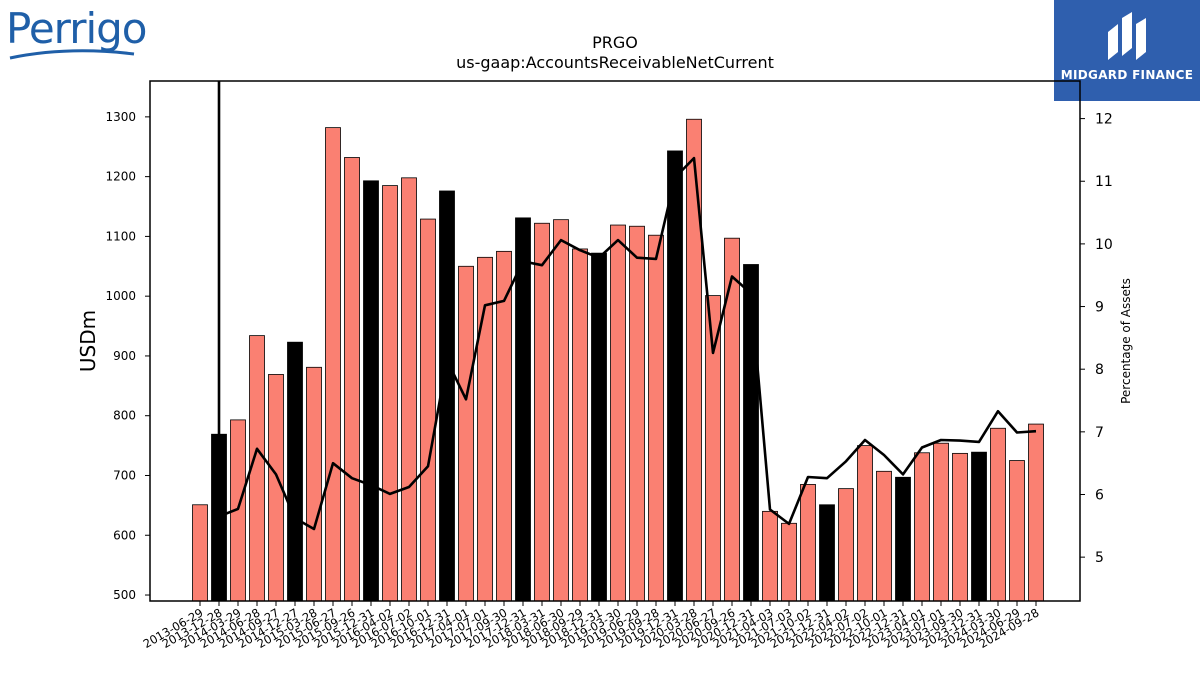  What do you see at coordinates (1127, 75) in the screenshot?
I see `midgard-wordmark: MIDGARD FINANCE` at bounding box center [1127, 75].